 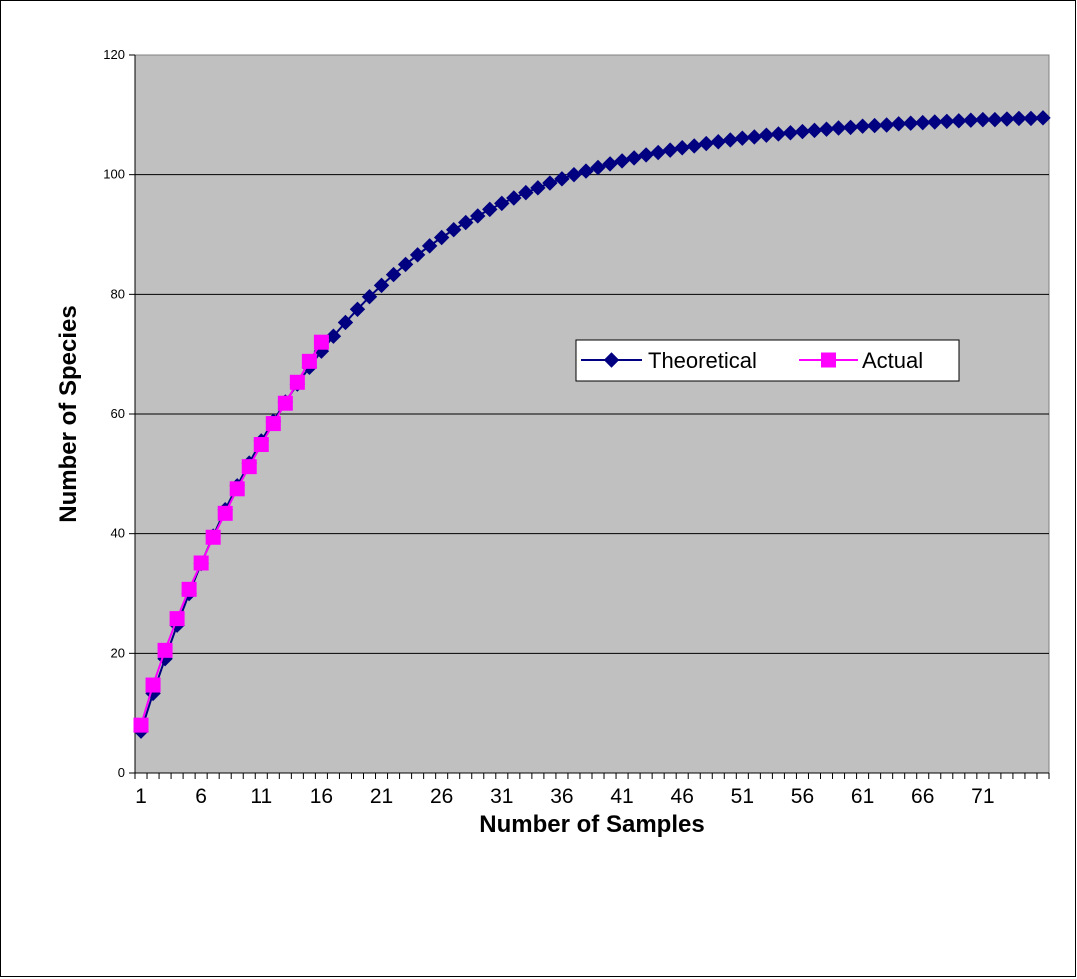 What do you see at coordinates (802, 796) in the screenshot?
I see `x-tick-label: 56` at bounding box center [802, 796].